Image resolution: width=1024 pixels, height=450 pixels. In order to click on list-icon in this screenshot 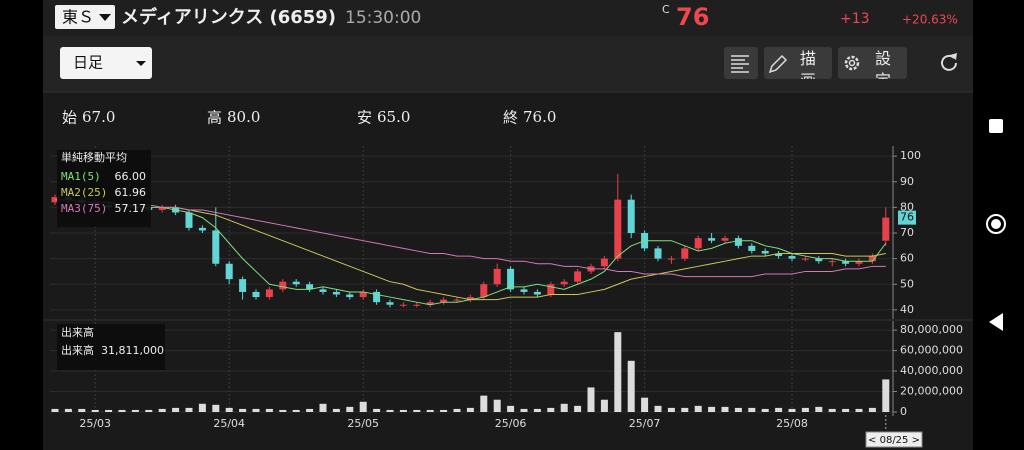, I will do `click(740, 64)`.